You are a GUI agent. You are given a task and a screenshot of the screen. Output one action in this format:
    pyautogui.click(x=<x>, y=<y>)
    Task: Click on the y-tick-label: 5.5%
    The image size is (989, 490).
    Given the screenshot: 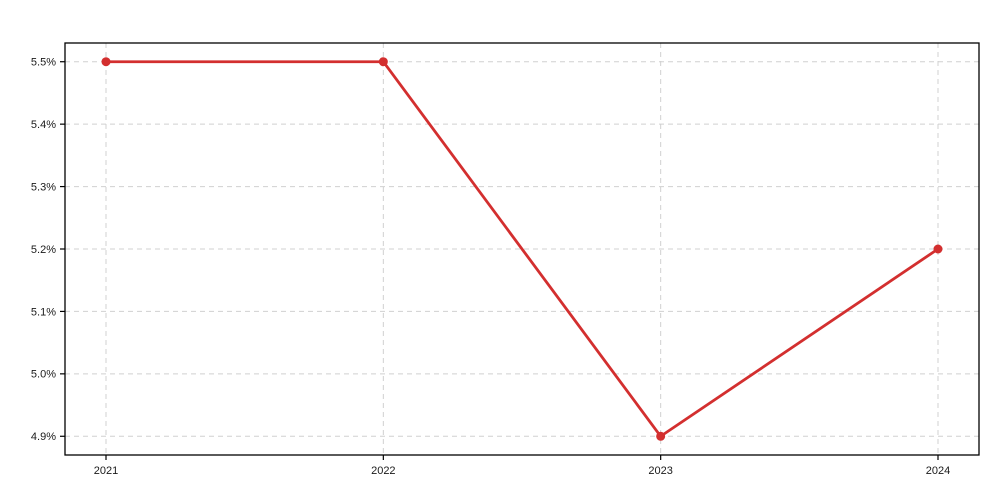 What is the action you would take?
    pyautogui.click(x=43, y=63)
    